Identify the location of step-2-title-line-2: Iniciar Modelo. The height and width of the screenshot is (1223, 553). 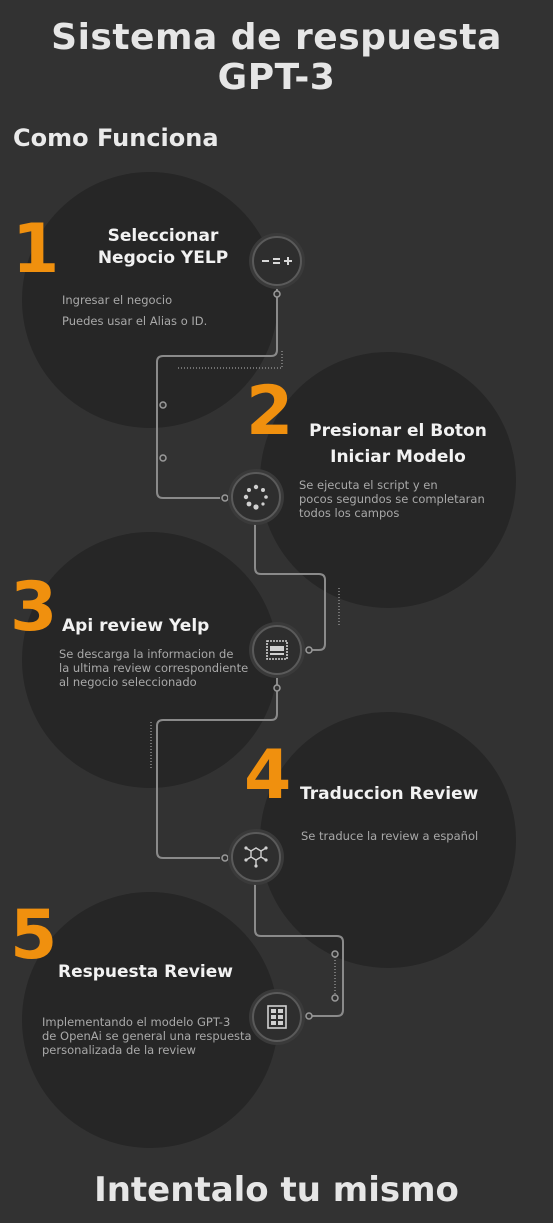
(398, 457).